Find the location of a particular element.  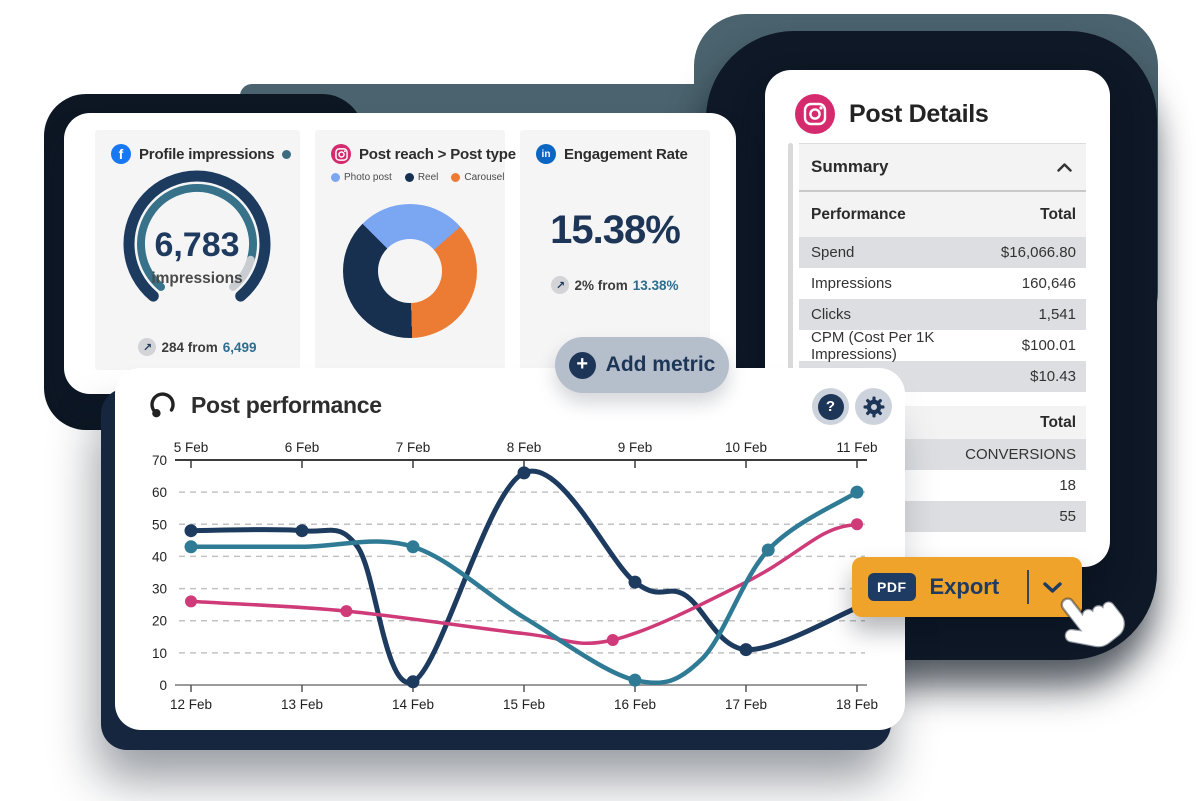

svg-text: 6 Feb is located at coordinates (302, 447).